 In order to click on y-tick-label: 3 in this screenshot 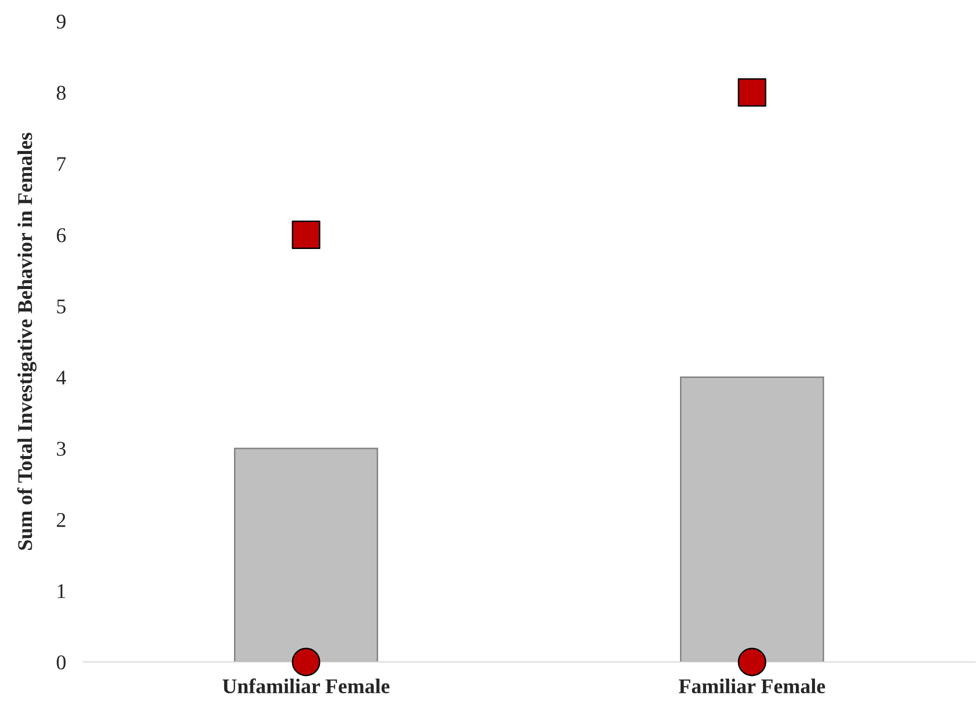, I will do `click(61, 449)`.